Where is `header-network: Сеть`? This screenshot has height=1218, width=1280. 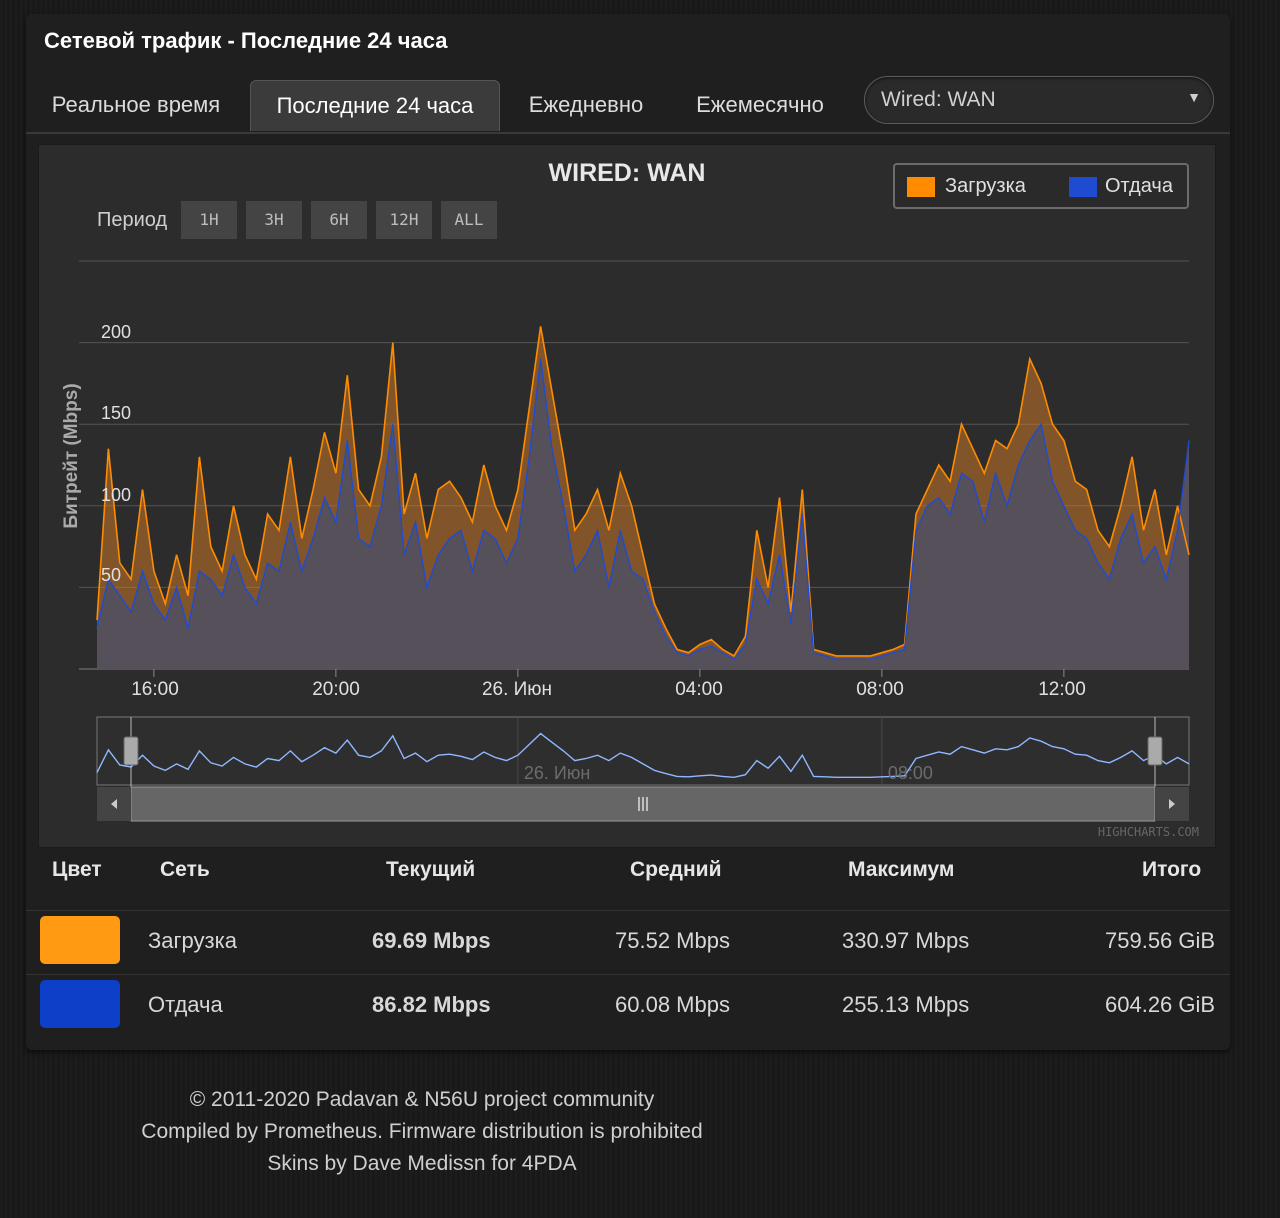
header-network: Сеть is located at coordinates (185, 869).